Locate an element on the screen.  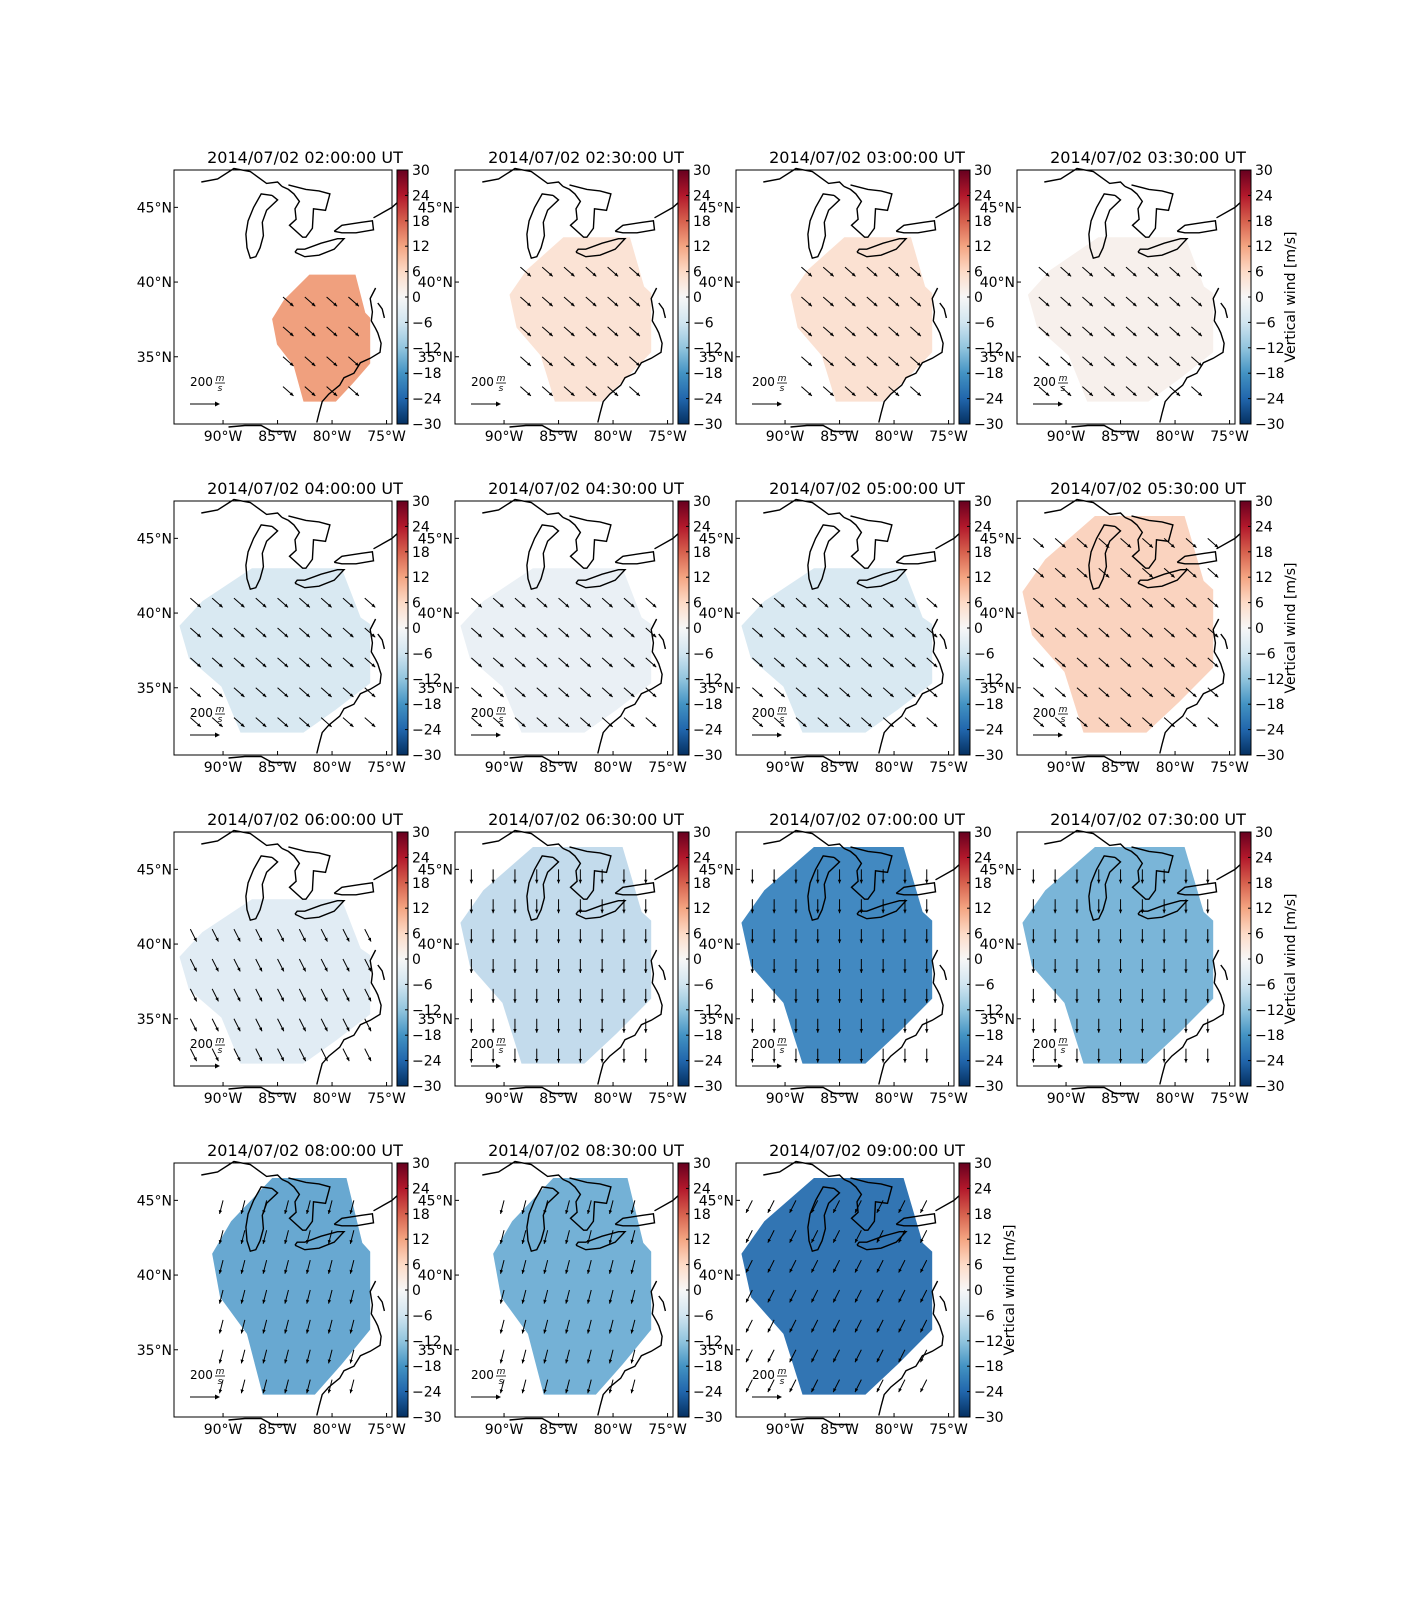
y-tick-label: 35°N is located at coordinates (154, 689).